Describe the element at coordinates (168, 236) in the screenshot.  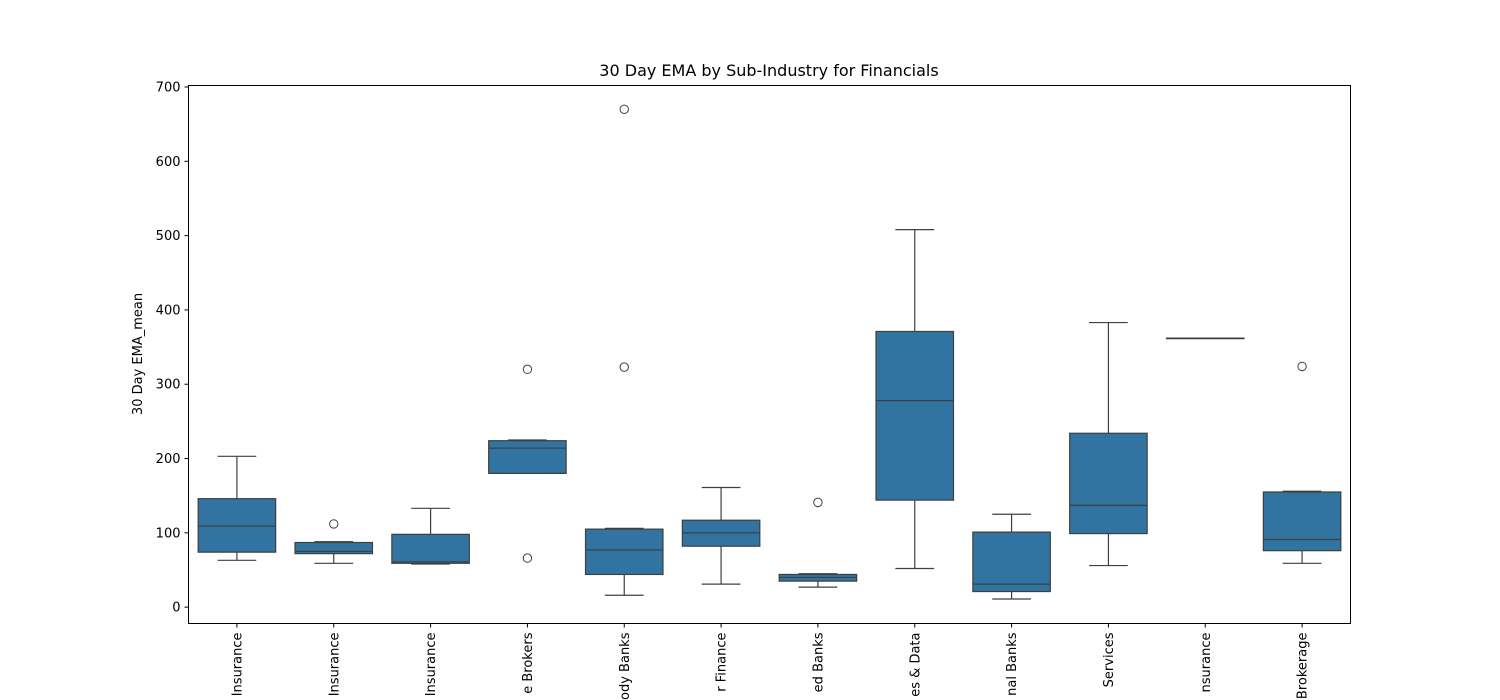
I see `y-tick-label: 500` at that location.